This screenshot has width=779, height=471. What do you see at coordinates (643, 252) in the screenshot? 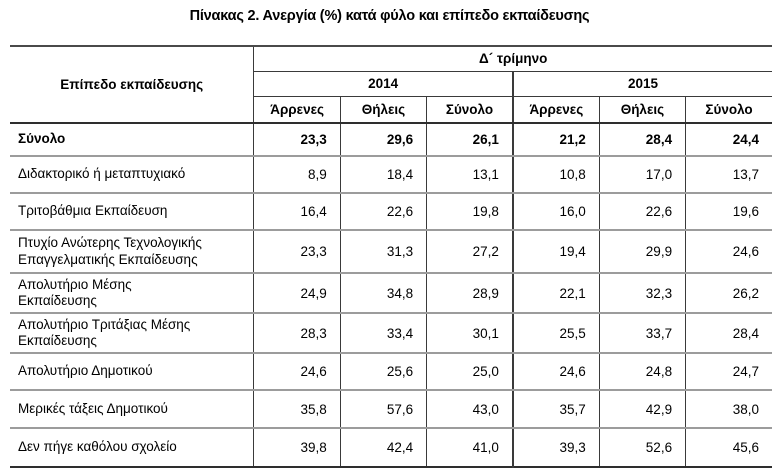
I see `value-cell: 29,9` at bounding box center [643, 252].